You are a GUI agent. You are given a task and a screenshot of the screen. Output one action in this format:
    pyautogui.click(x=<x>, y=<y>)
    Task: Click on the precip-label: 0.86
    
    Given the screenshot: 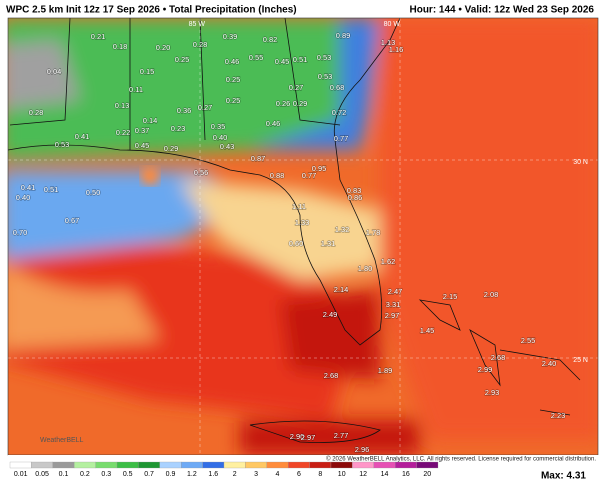 What is the action you would take?
    pyautogui.click(x=355, y=197)
    